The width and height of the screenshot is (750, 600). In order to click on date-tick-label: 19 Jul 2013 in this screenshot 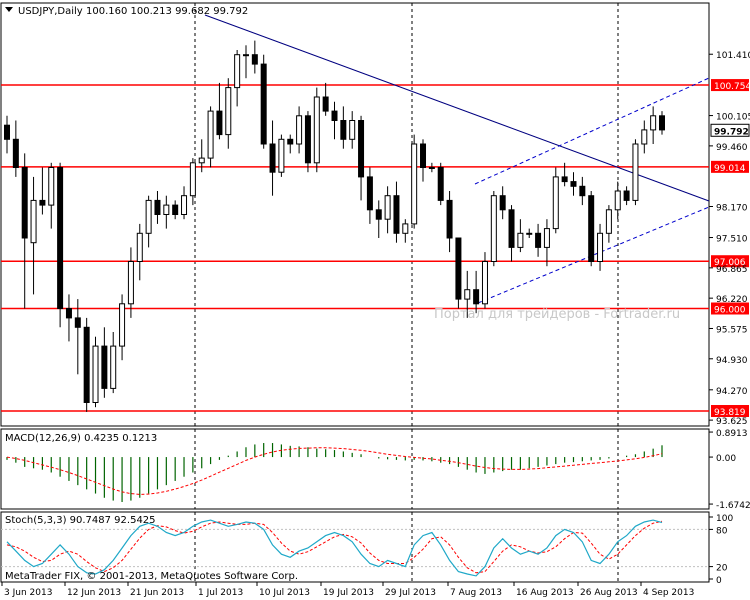, I will do `click(348, 593)`.